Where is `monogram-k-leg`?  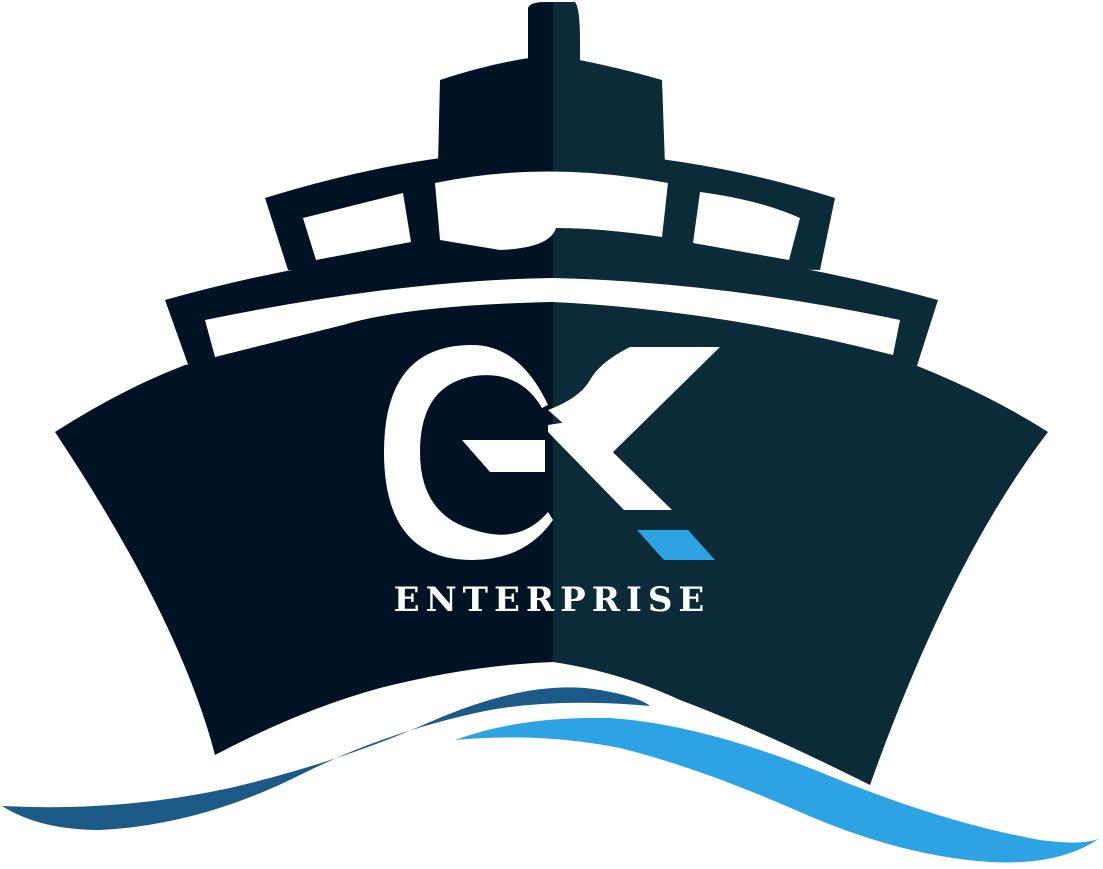 monogram-k-leg is located at coordinates (610, 465).